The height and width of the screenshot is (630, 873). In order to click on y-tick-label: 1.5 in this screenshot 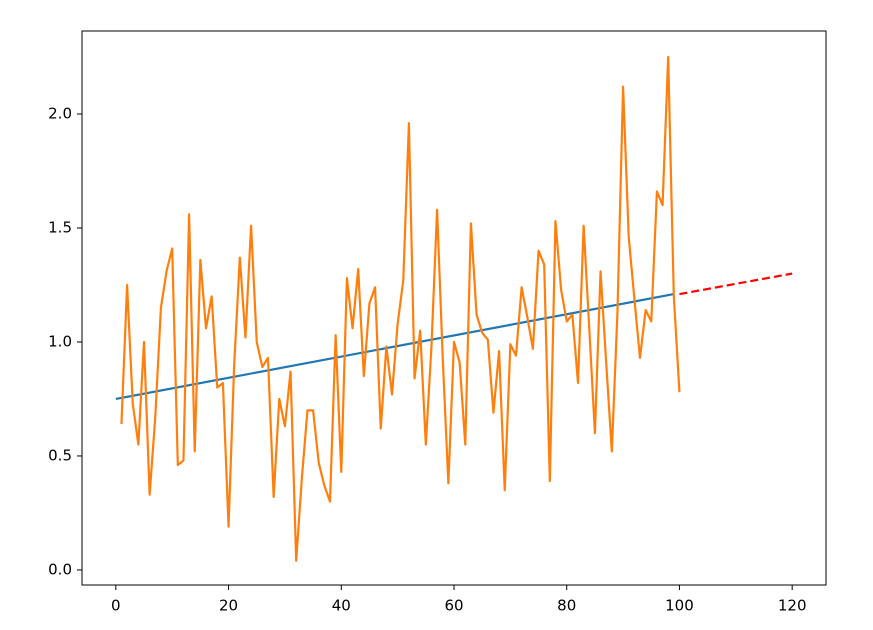, I will do `click(60, 227)`.